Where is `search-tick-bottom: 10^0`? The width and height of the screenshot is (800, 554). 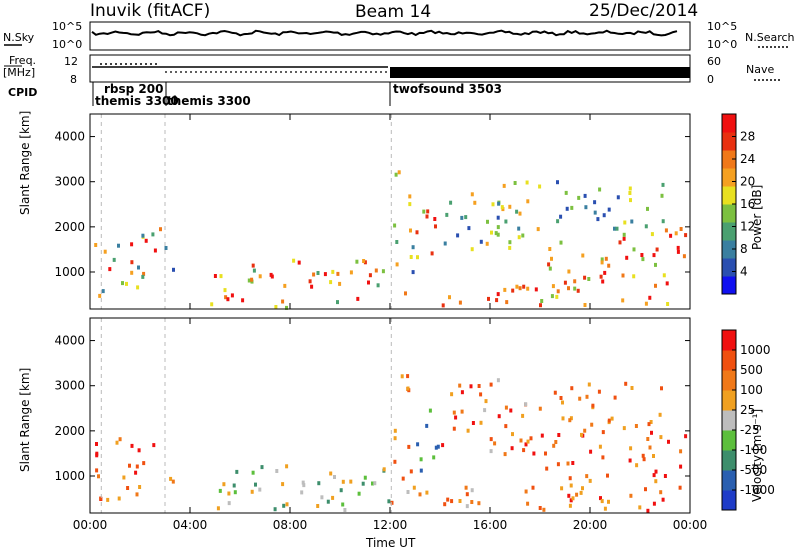
search-tick-bottom: 10^0 is located at coordinates (722, 44).